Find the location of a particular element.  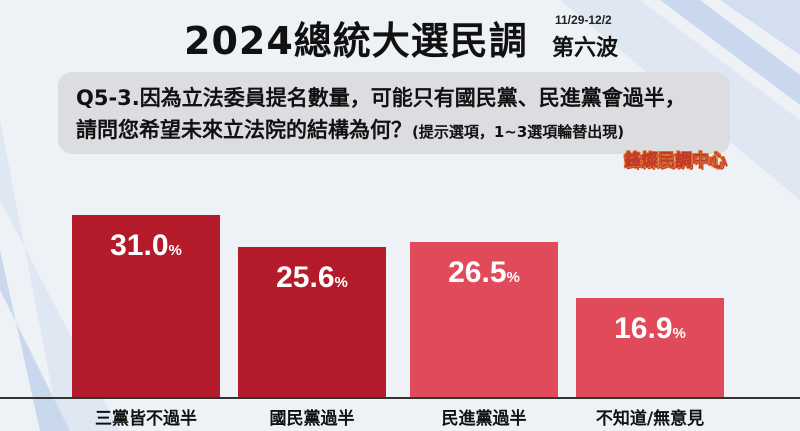

bar-2: 26.5% is located at coordinates (484, 319).